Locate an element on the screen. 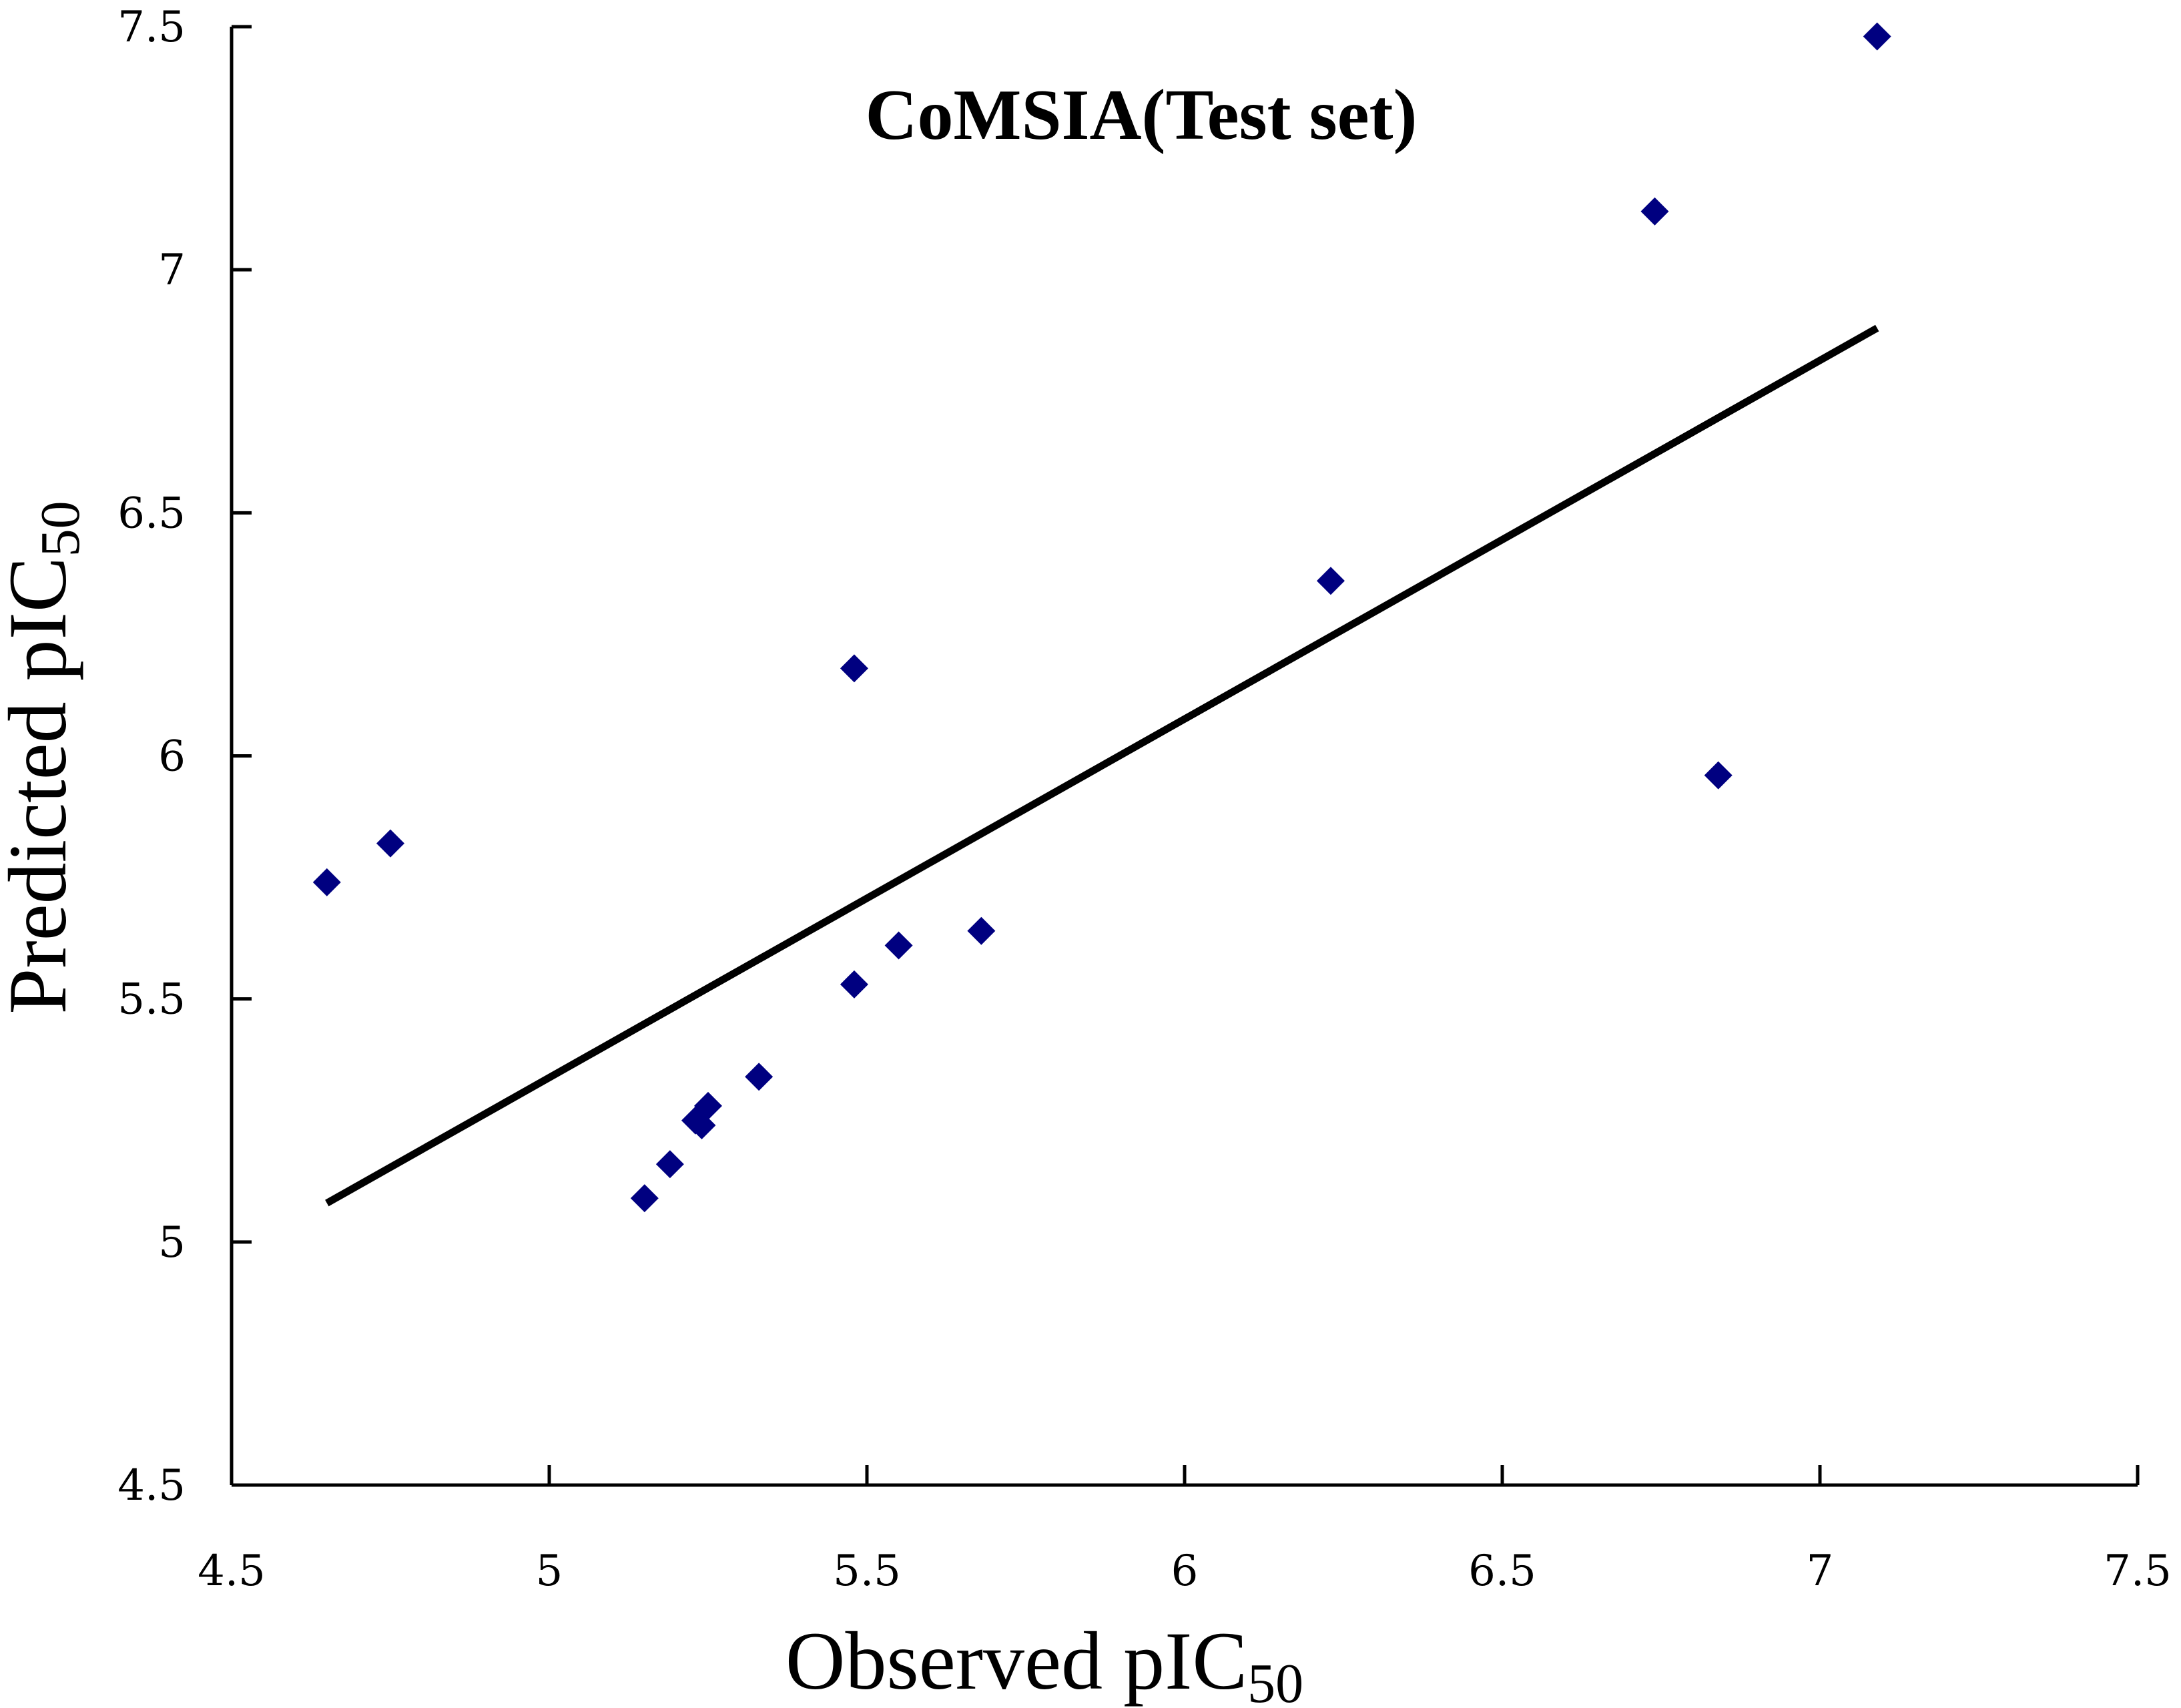 This screenshot has width=2181, height=1708. x-tick-label: 7 is located at coordinates (1821, 1571).